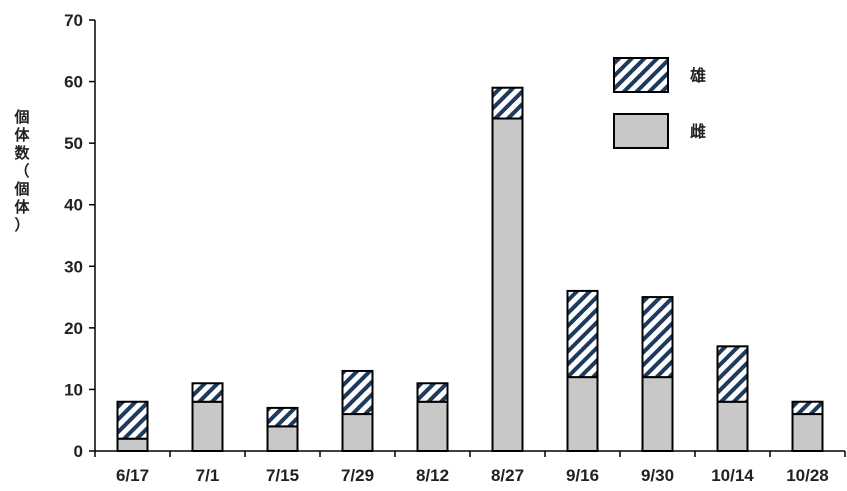 Image resolution: width=847 pixels, height=491 pixels. I want to click on y-axis-label-char: （, so click(21, 171).